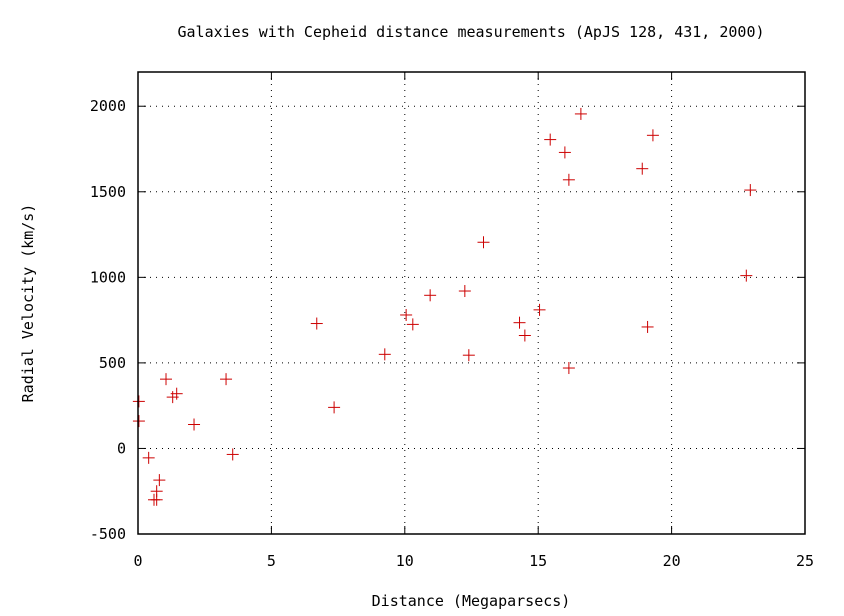  Describe the element at coordinates (108, 106) in the screenshot. I see `y-tick-label: 2000` at that location.